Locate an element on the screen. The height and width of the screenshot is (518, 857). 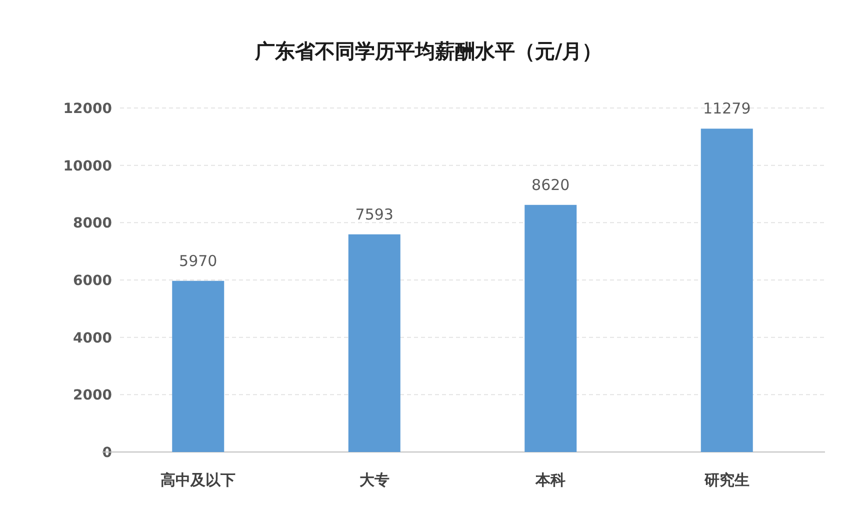
data-label: 8620 is located at coordinates (551, 185).